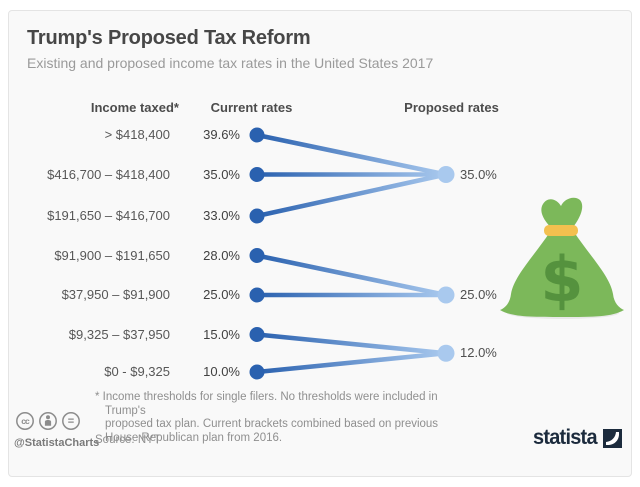 The width and height of the screenshot is (640, 487). I want to click on income-bracket-label: $0 - $9,325, so click(137, 371).